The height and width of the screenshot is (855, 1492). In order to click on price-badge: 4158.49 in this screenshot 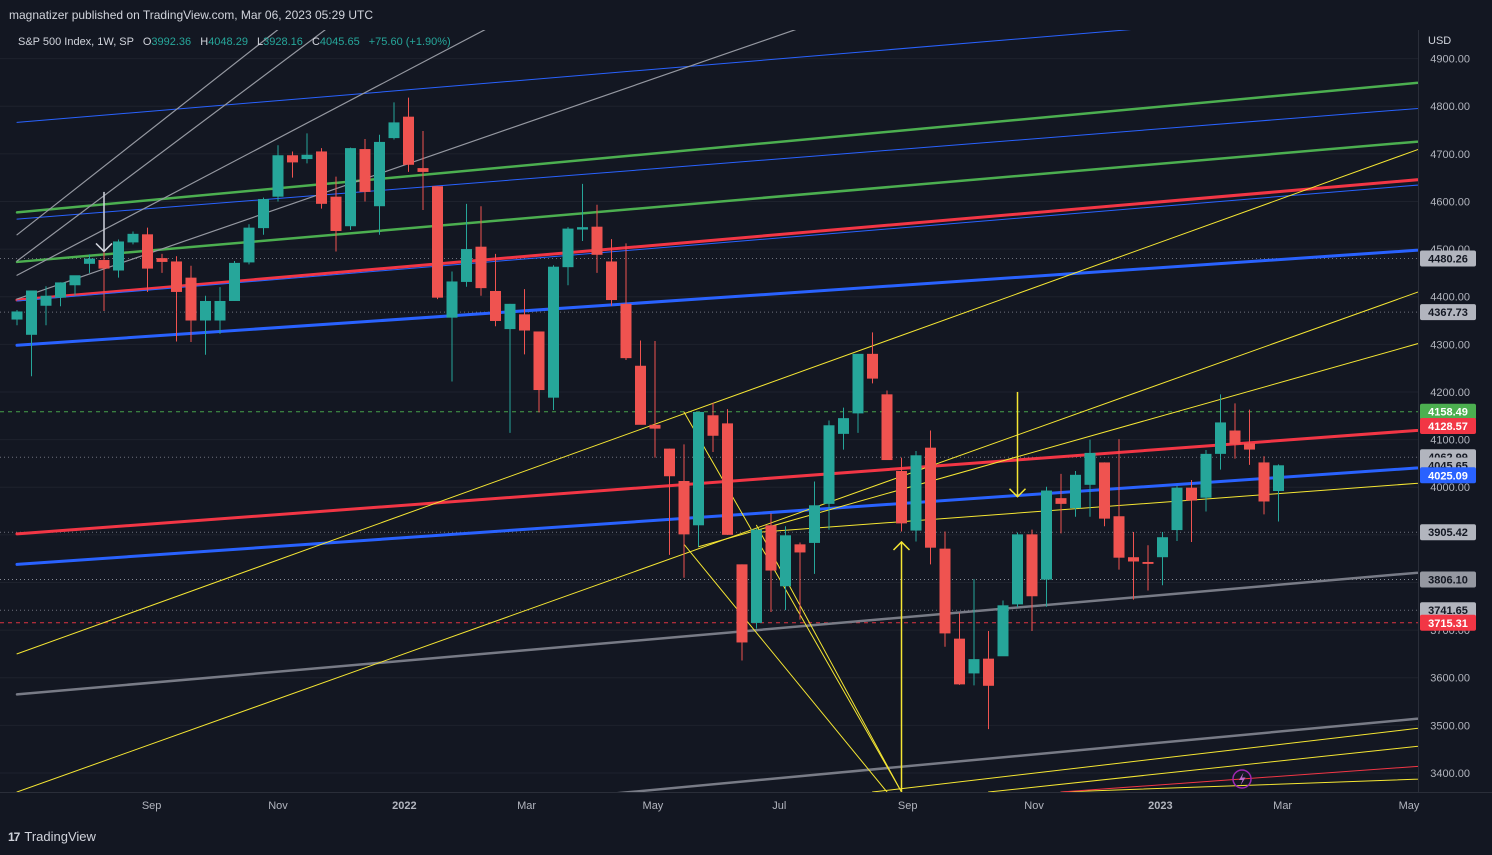, I will do `click(1448, 411)`.